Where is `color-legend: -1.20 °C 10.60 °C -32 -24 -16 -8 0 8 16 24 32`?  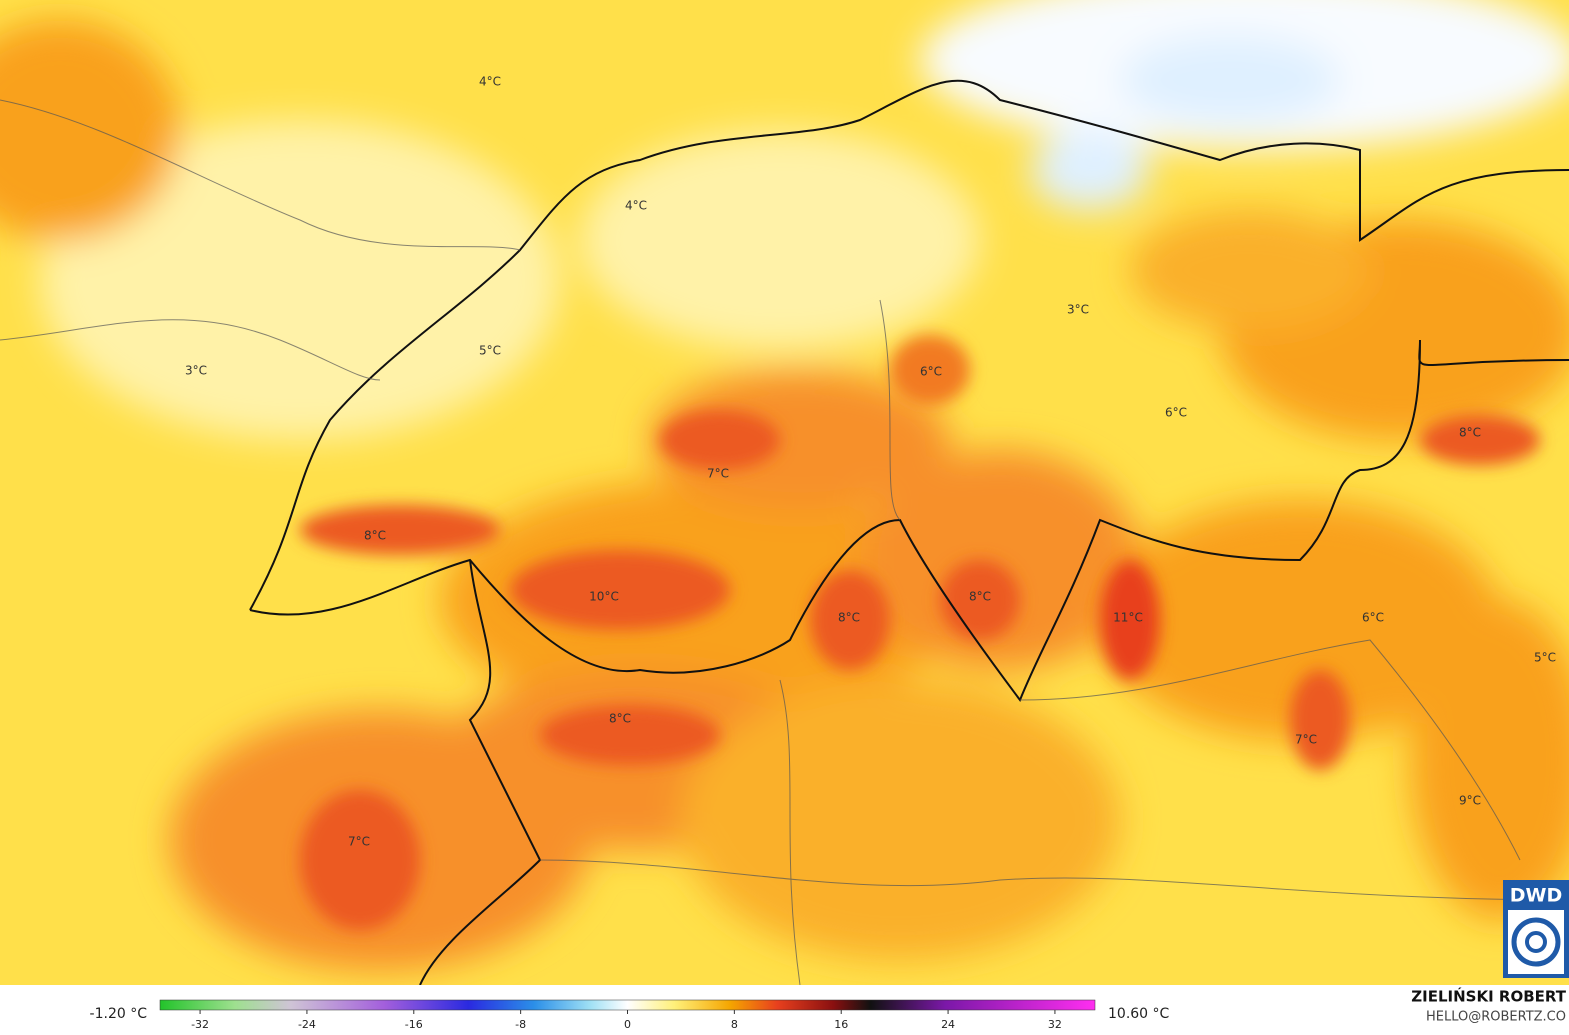 color-legend: -1.20 °C 10.60 °C -32 -24 -16 -8 0 8 16 24 32 is located at coordinates (630, 1015).